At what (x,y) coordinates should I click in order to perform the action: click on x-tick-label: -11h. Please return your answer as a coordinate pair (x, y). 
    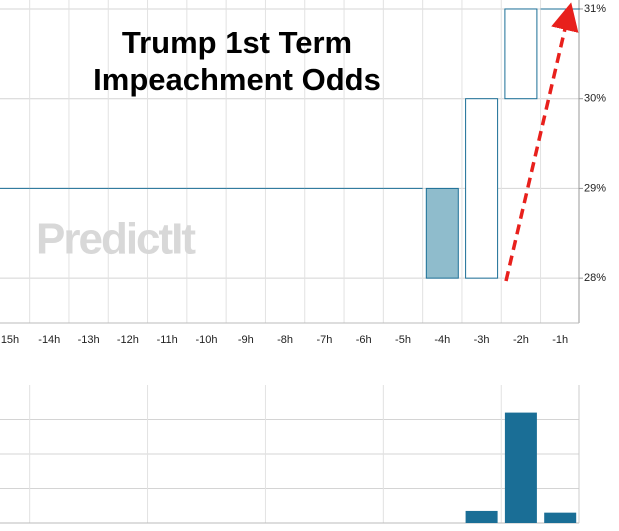
    Looking at the image, I should click on (167, 340).